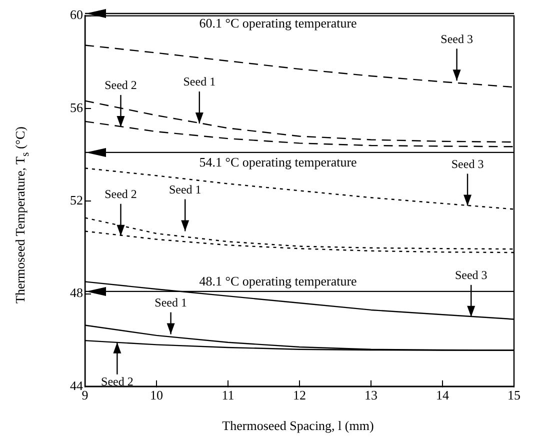 The image size is (536, 442). What do you see at coordinates (278, 22) in the screenshot?
I see `ref-line-label: 60.1 °C operating temperature` at bounding box center [278, 22].